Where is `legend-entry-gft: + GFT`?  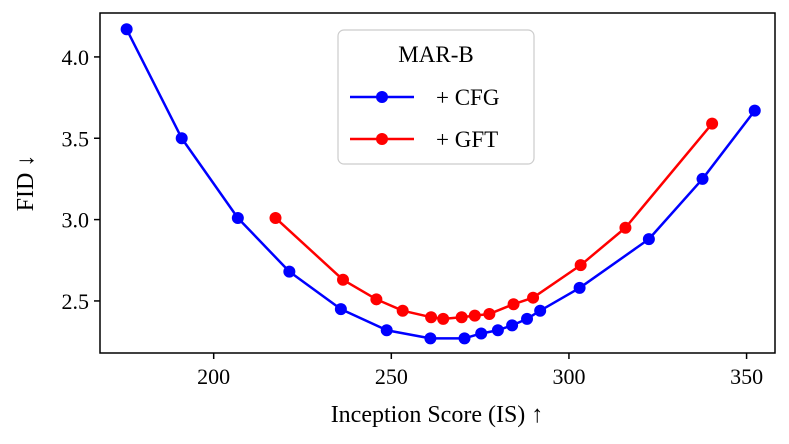 legend-entry-gft: + GFT is located at coordinates (424, 139).